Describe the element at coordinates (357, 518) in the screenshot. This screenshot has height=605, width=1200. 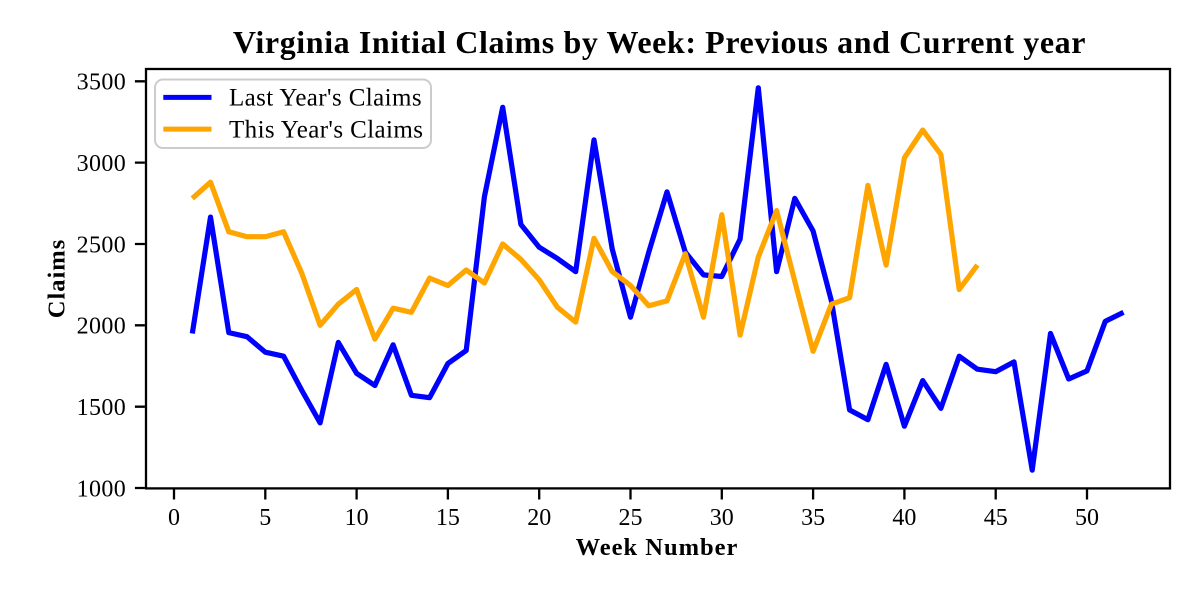
I see `svg-text: 10` at that location.